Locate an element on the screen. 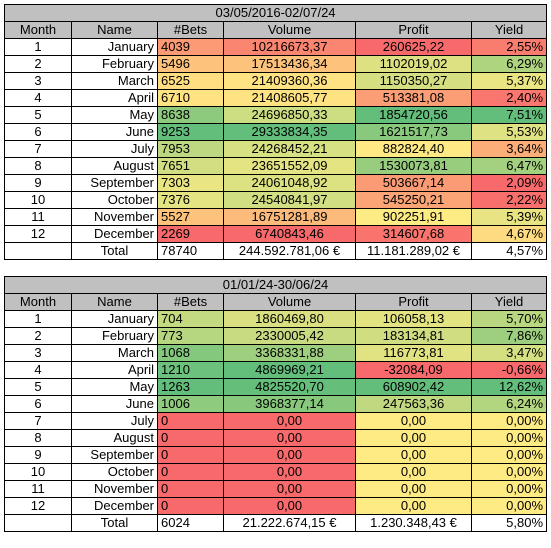 This screenshot has height=548, width=551. data-row: 1 January 4039 10216673,37 260625,22 2,55% is located at coordinates (276, 47).